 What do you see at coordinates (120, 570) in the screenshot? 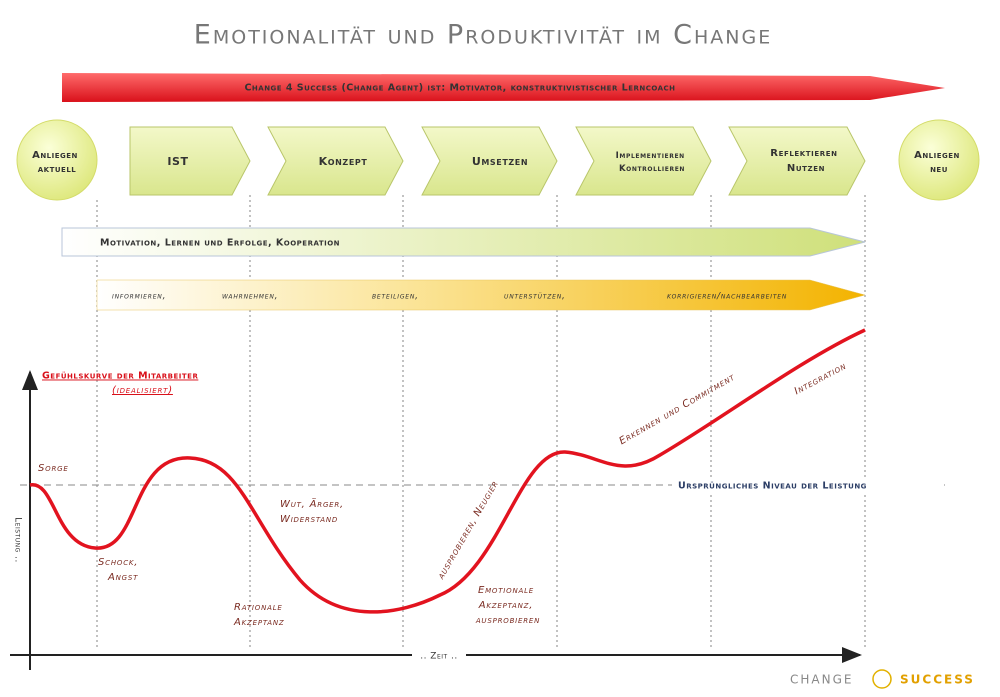
I see `curve-label: Schock, Angst` at bounding box center [120, 570].